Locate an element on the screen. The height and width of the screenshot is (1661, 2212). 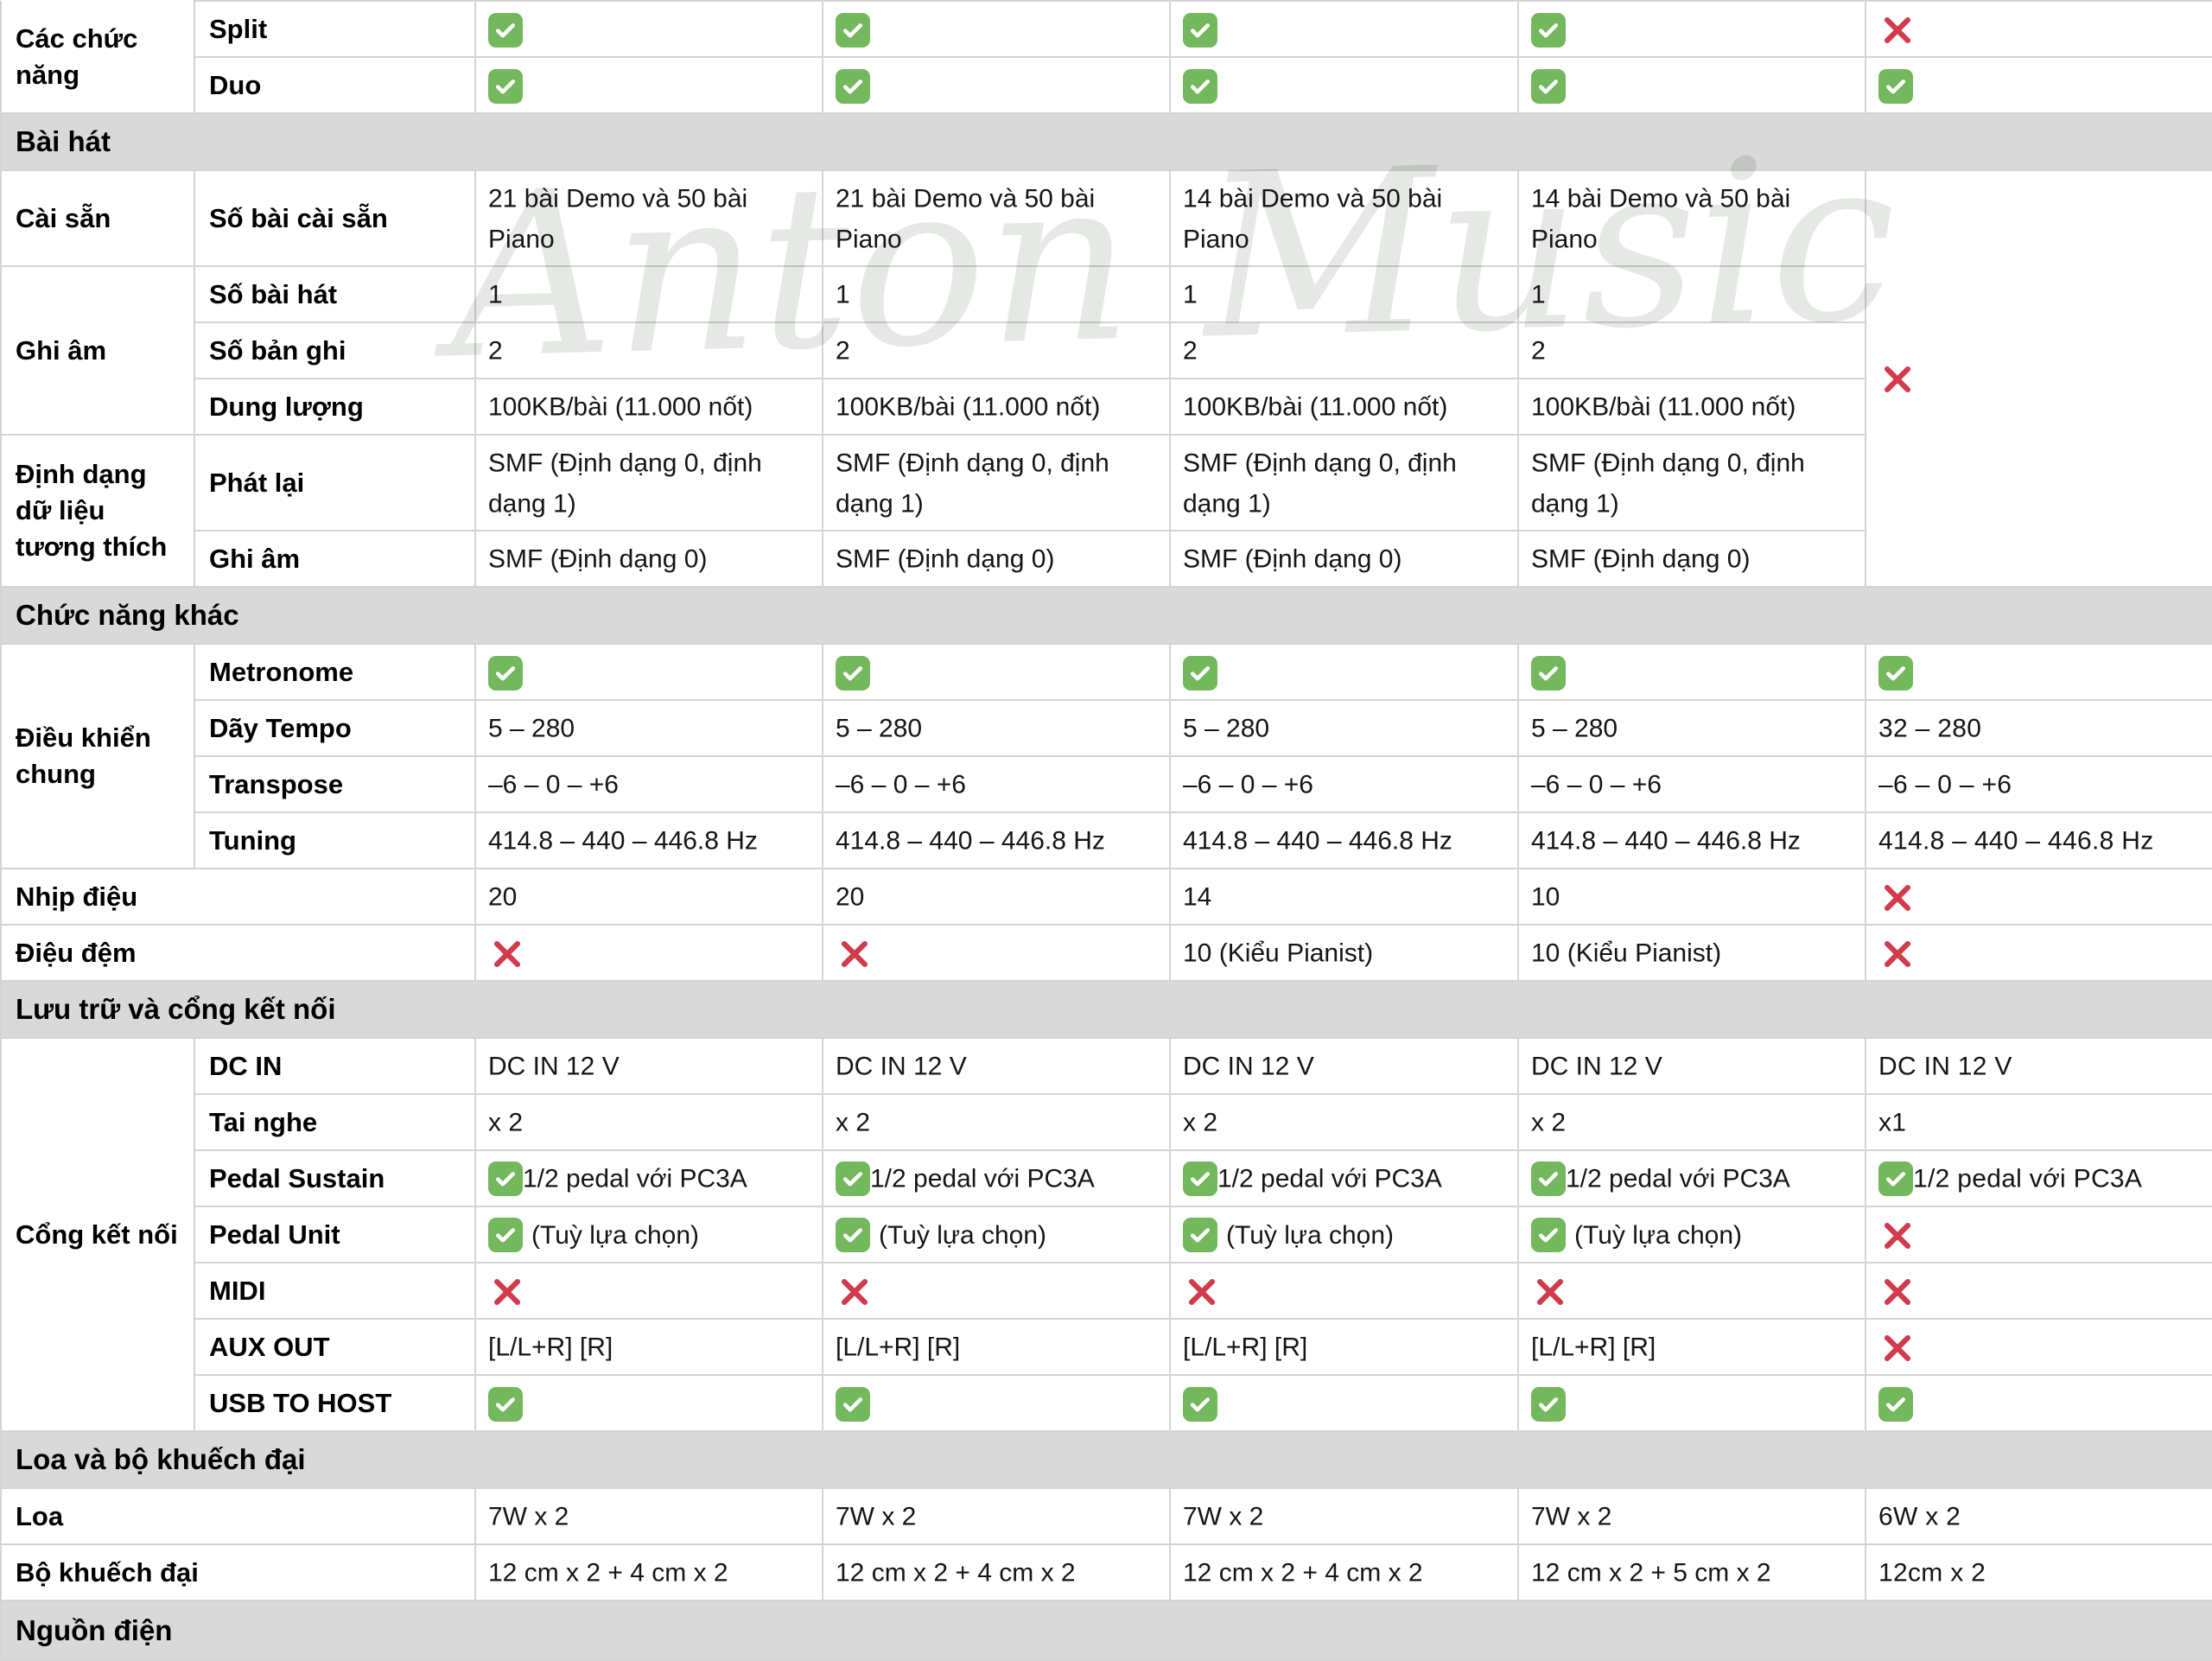
value-text: 10 is located at coordinates (1545, 897).